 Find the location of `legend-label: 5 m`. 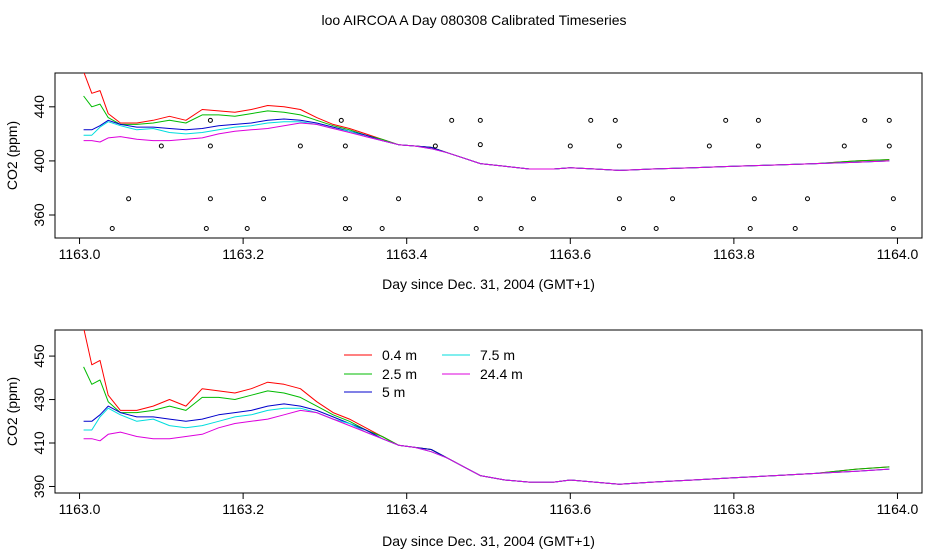

legend-label: 5 m is located at coordinates (393, 392).